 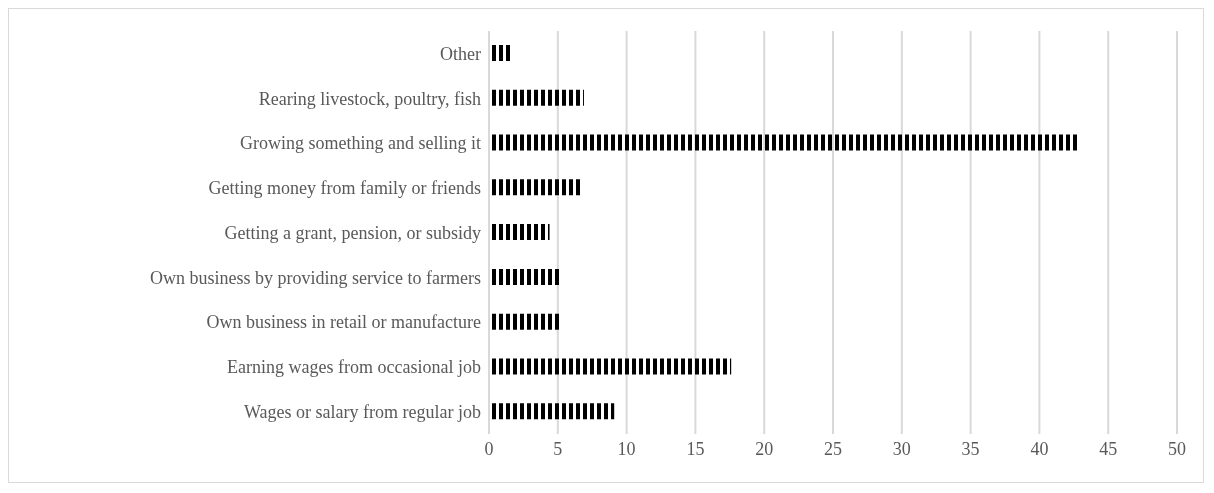 What do you see at coordinates (626, 448) in the screenshot?
I see `x-tick-label: 10` at bounding box center [626, 448].